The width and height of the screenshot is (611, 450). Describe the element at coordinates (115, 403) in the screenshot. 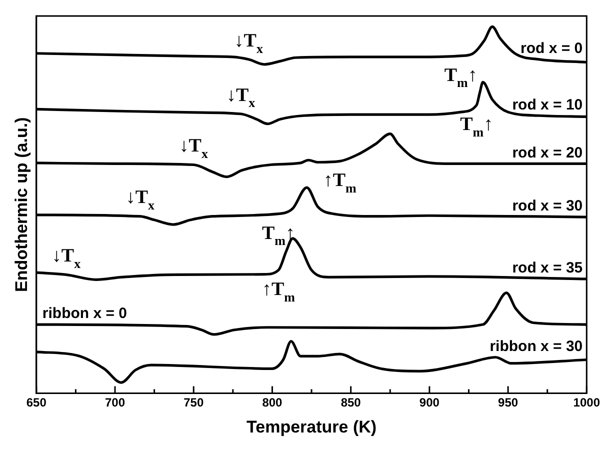

I see `x-tick-label: 700` at that location.